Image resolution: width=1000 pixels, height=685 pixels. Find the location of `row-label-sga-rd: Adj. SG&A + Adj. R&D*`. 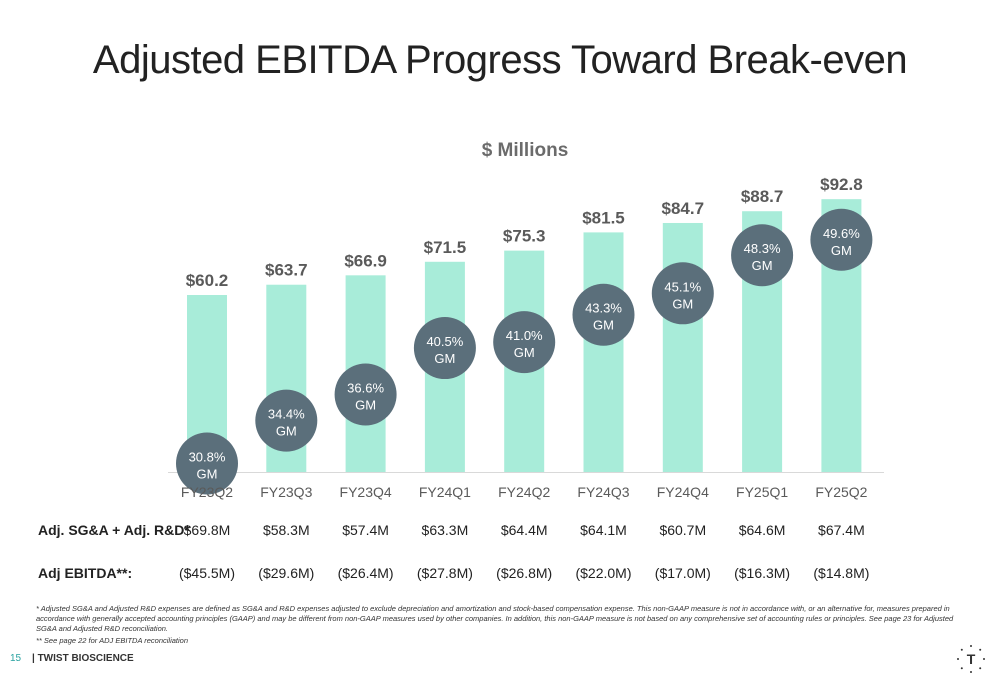

row-label-sga-rd: Adj. SG&A + Adj. R&D* is located at coordinates (114, 530).